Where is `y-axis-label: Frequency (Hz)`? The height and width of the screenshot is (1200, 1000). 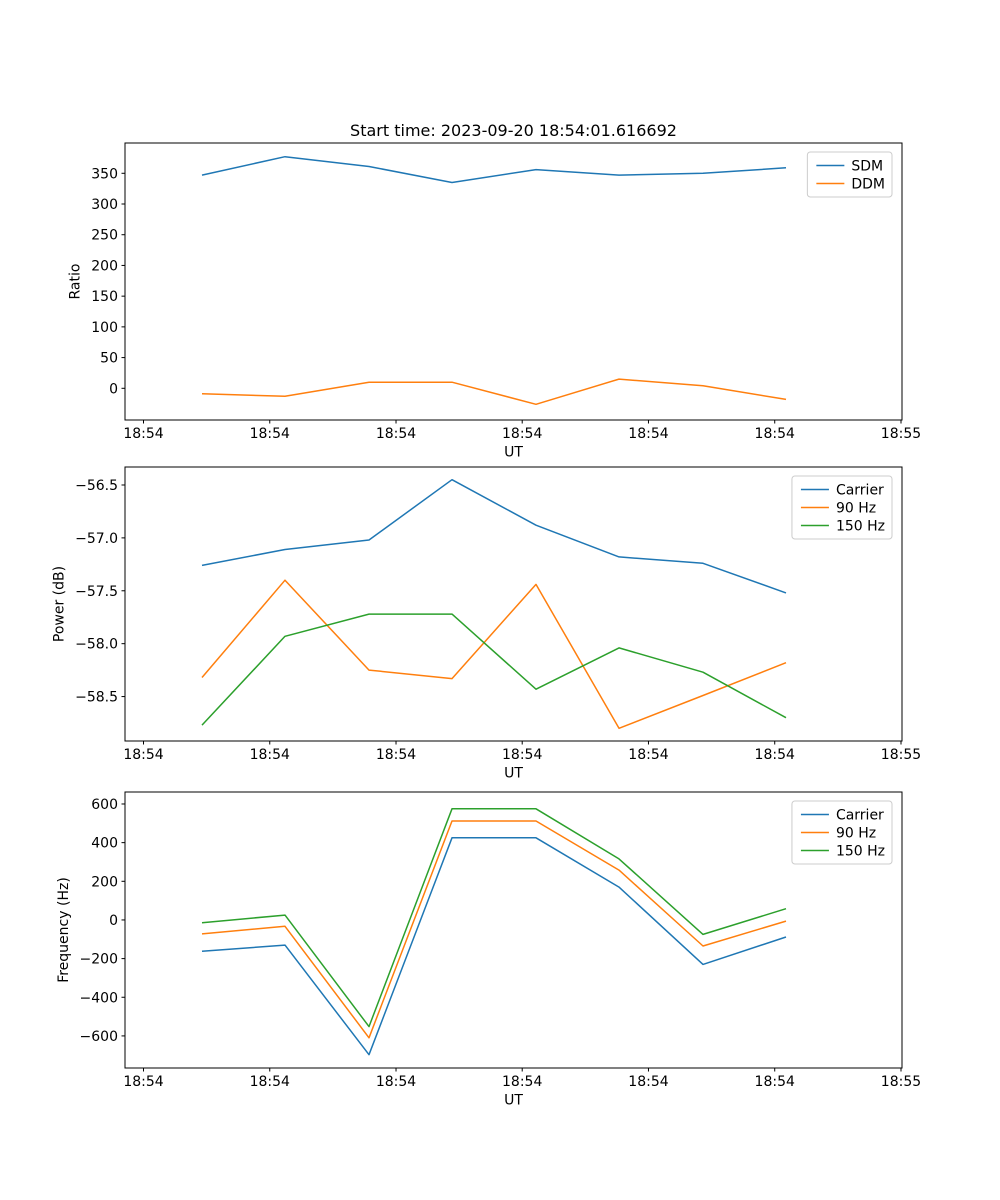 y-axis-label: Frequency (Hz) is located at coordinates (64, 930).